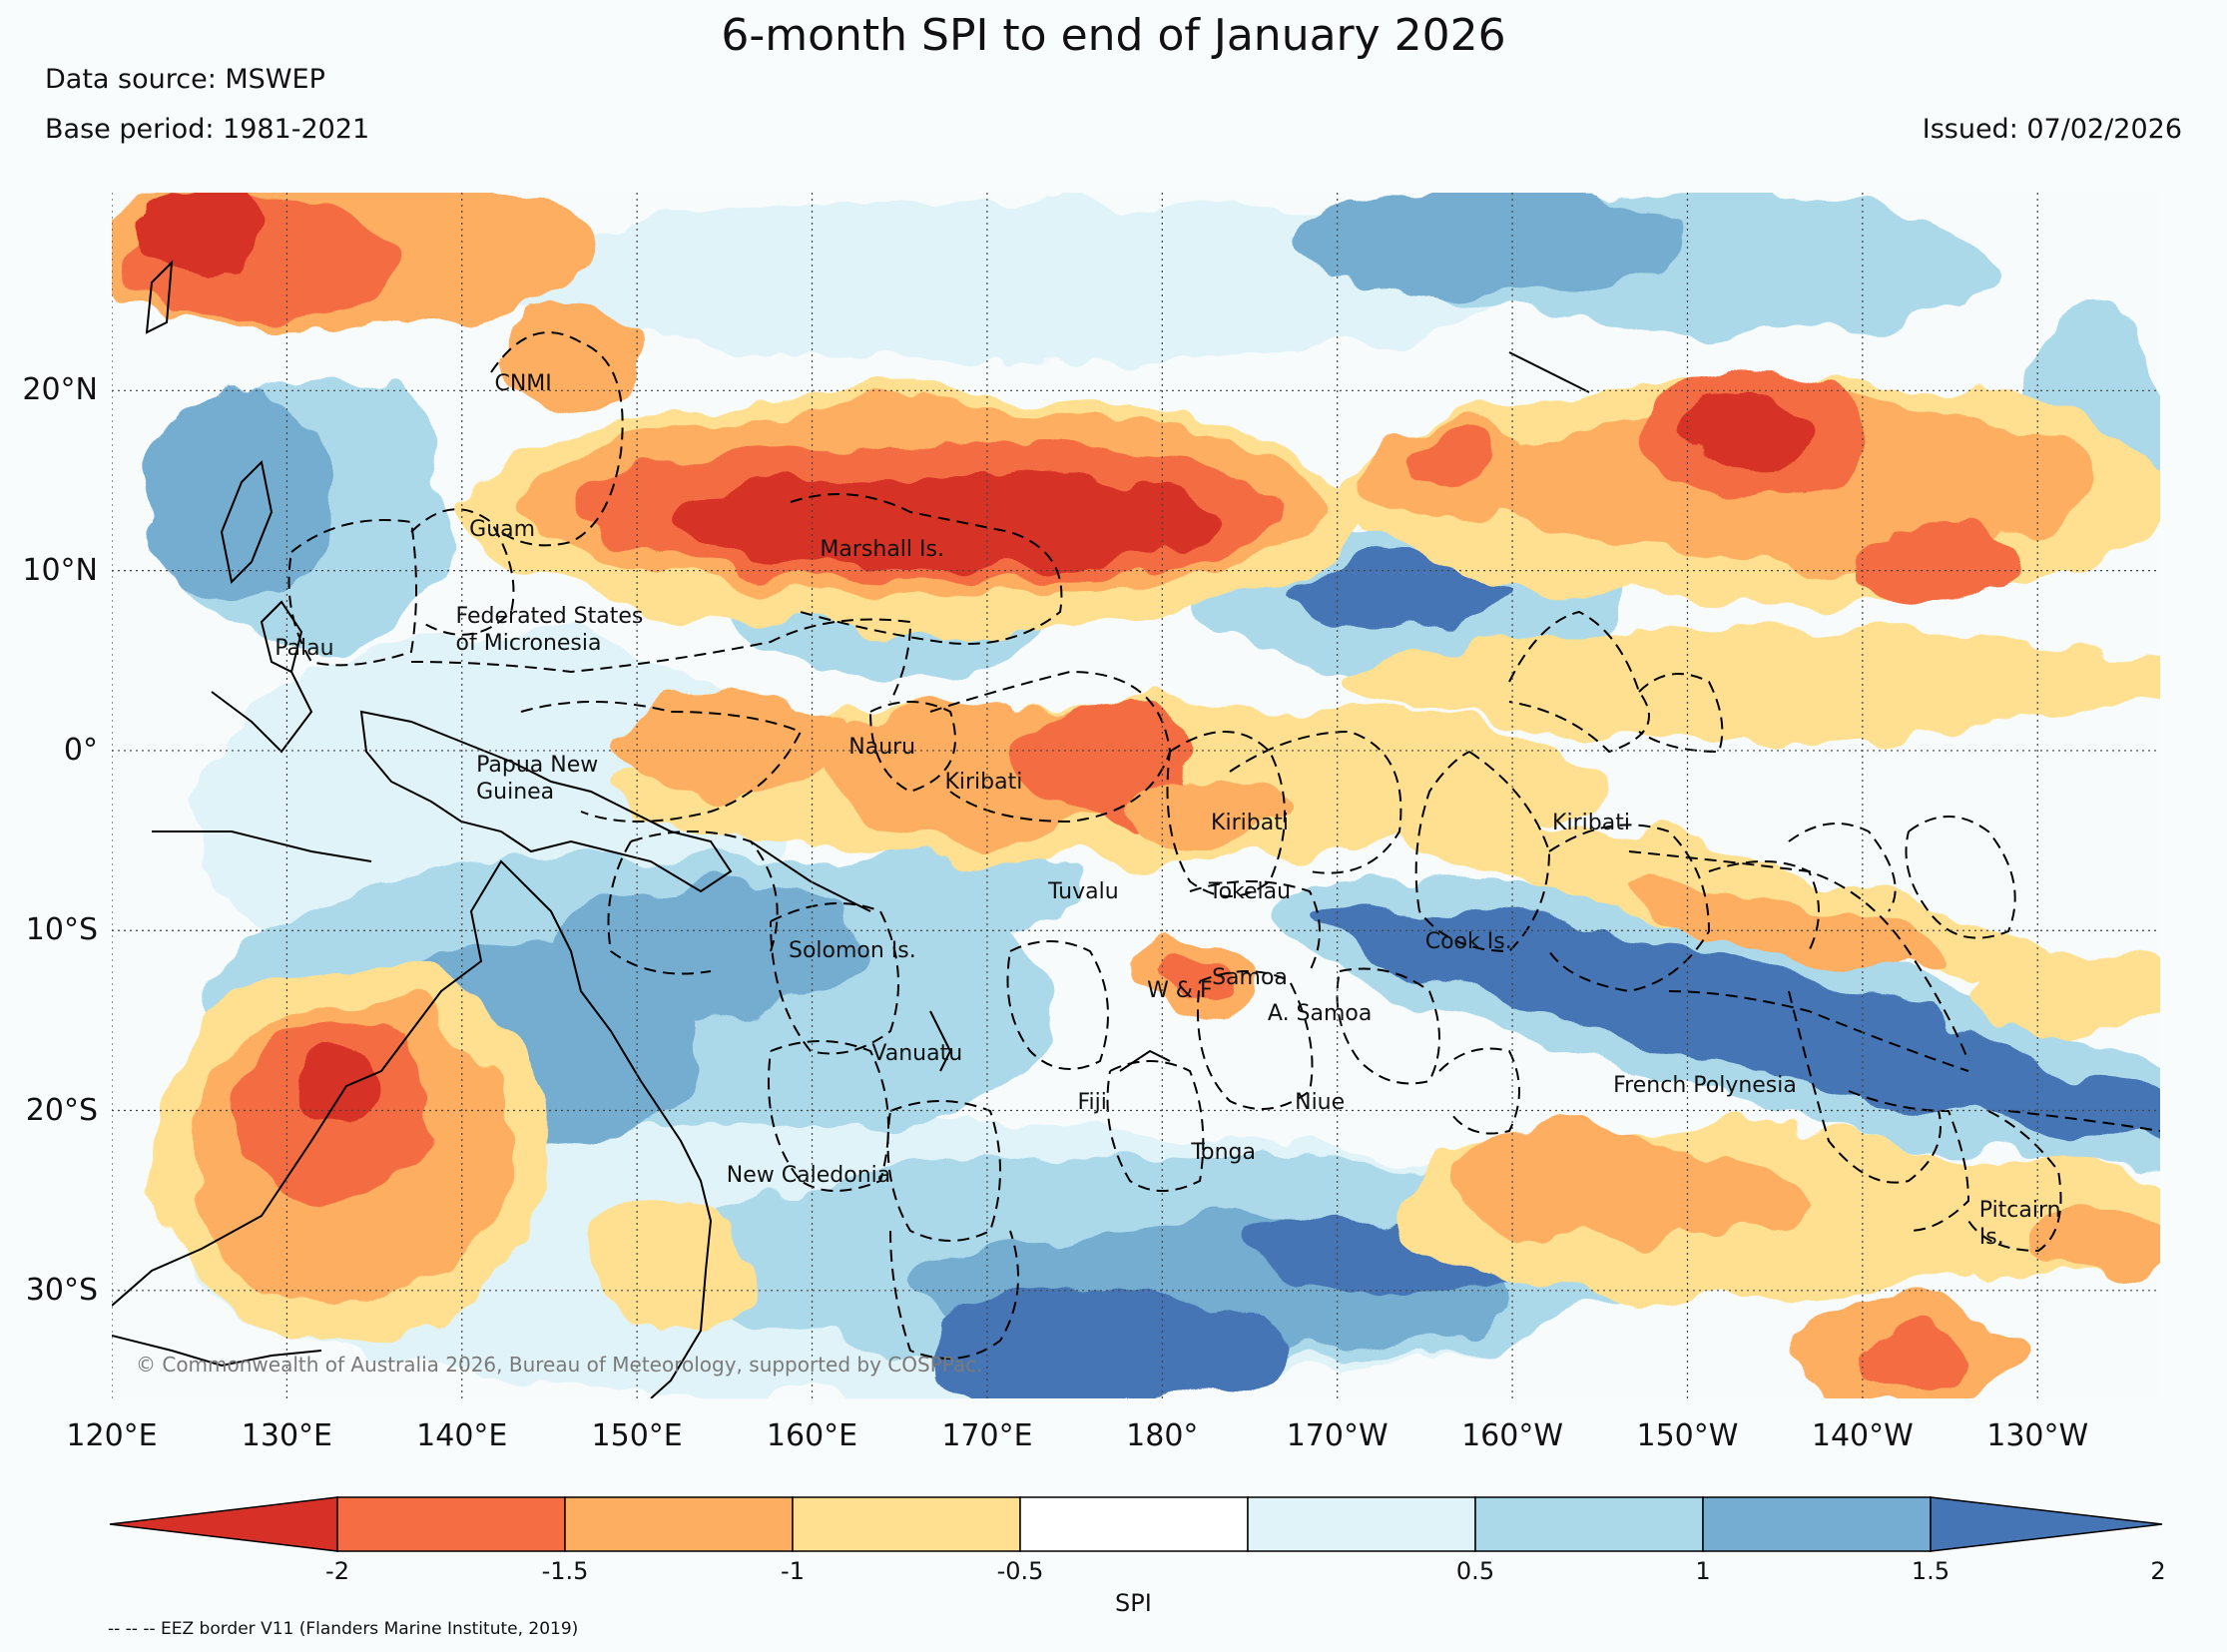 This screenshot has width=2227, height=1652. Describe the element at coordinates (61, 930) in the screenshot. I see `lat-tick-label: 10°S` at that location.